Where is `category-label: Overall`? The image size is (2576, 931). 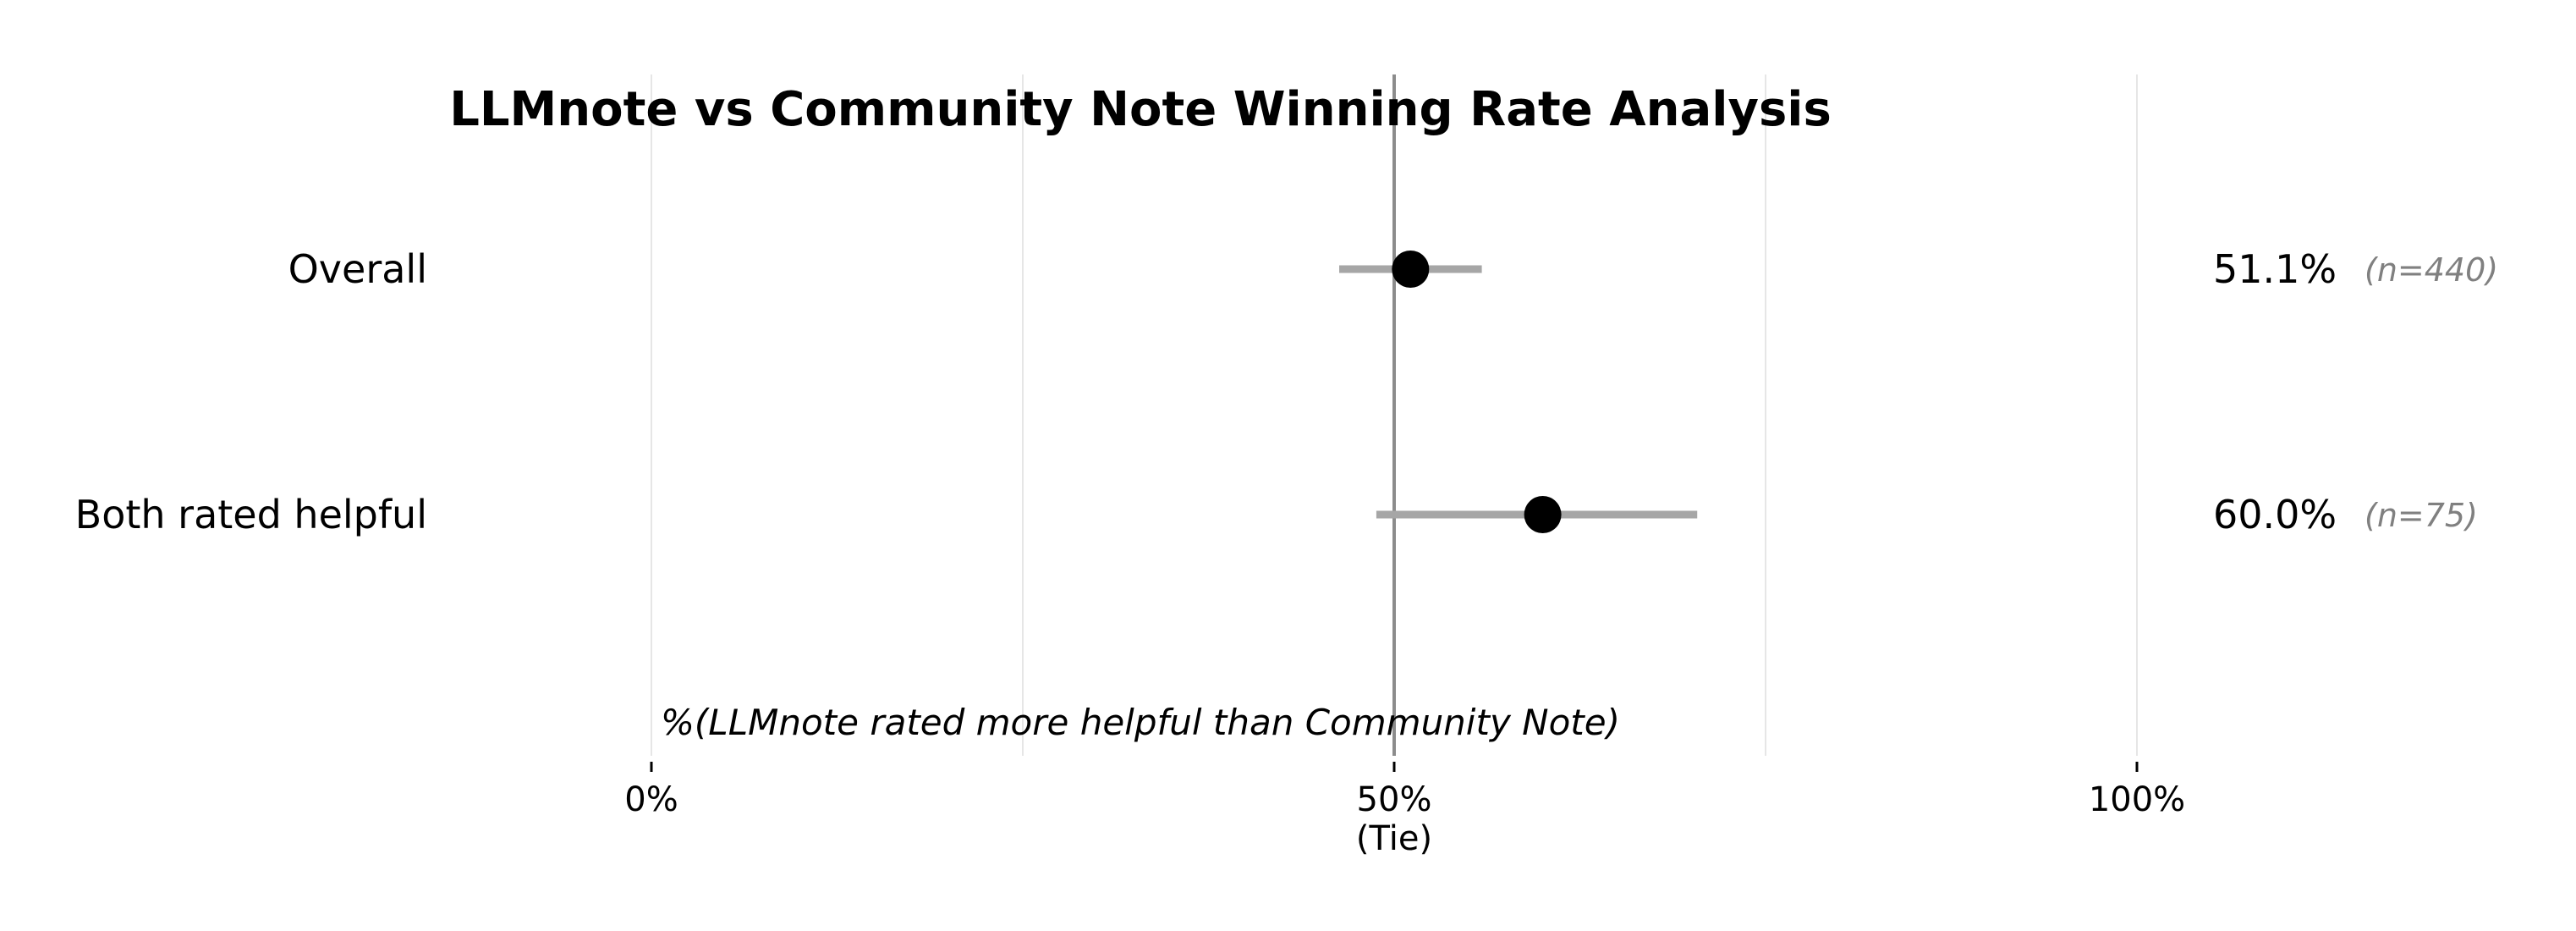
category-label: Overall is located at coordinates (357, 269).